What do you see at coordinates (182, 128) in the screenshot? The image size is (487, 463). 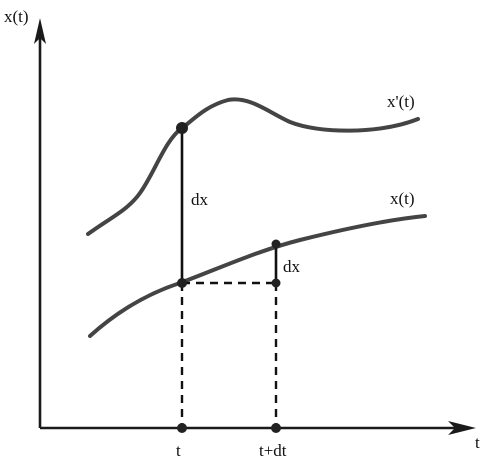 I see `point-x-prime-at-t` at bounding box center [182, 128].